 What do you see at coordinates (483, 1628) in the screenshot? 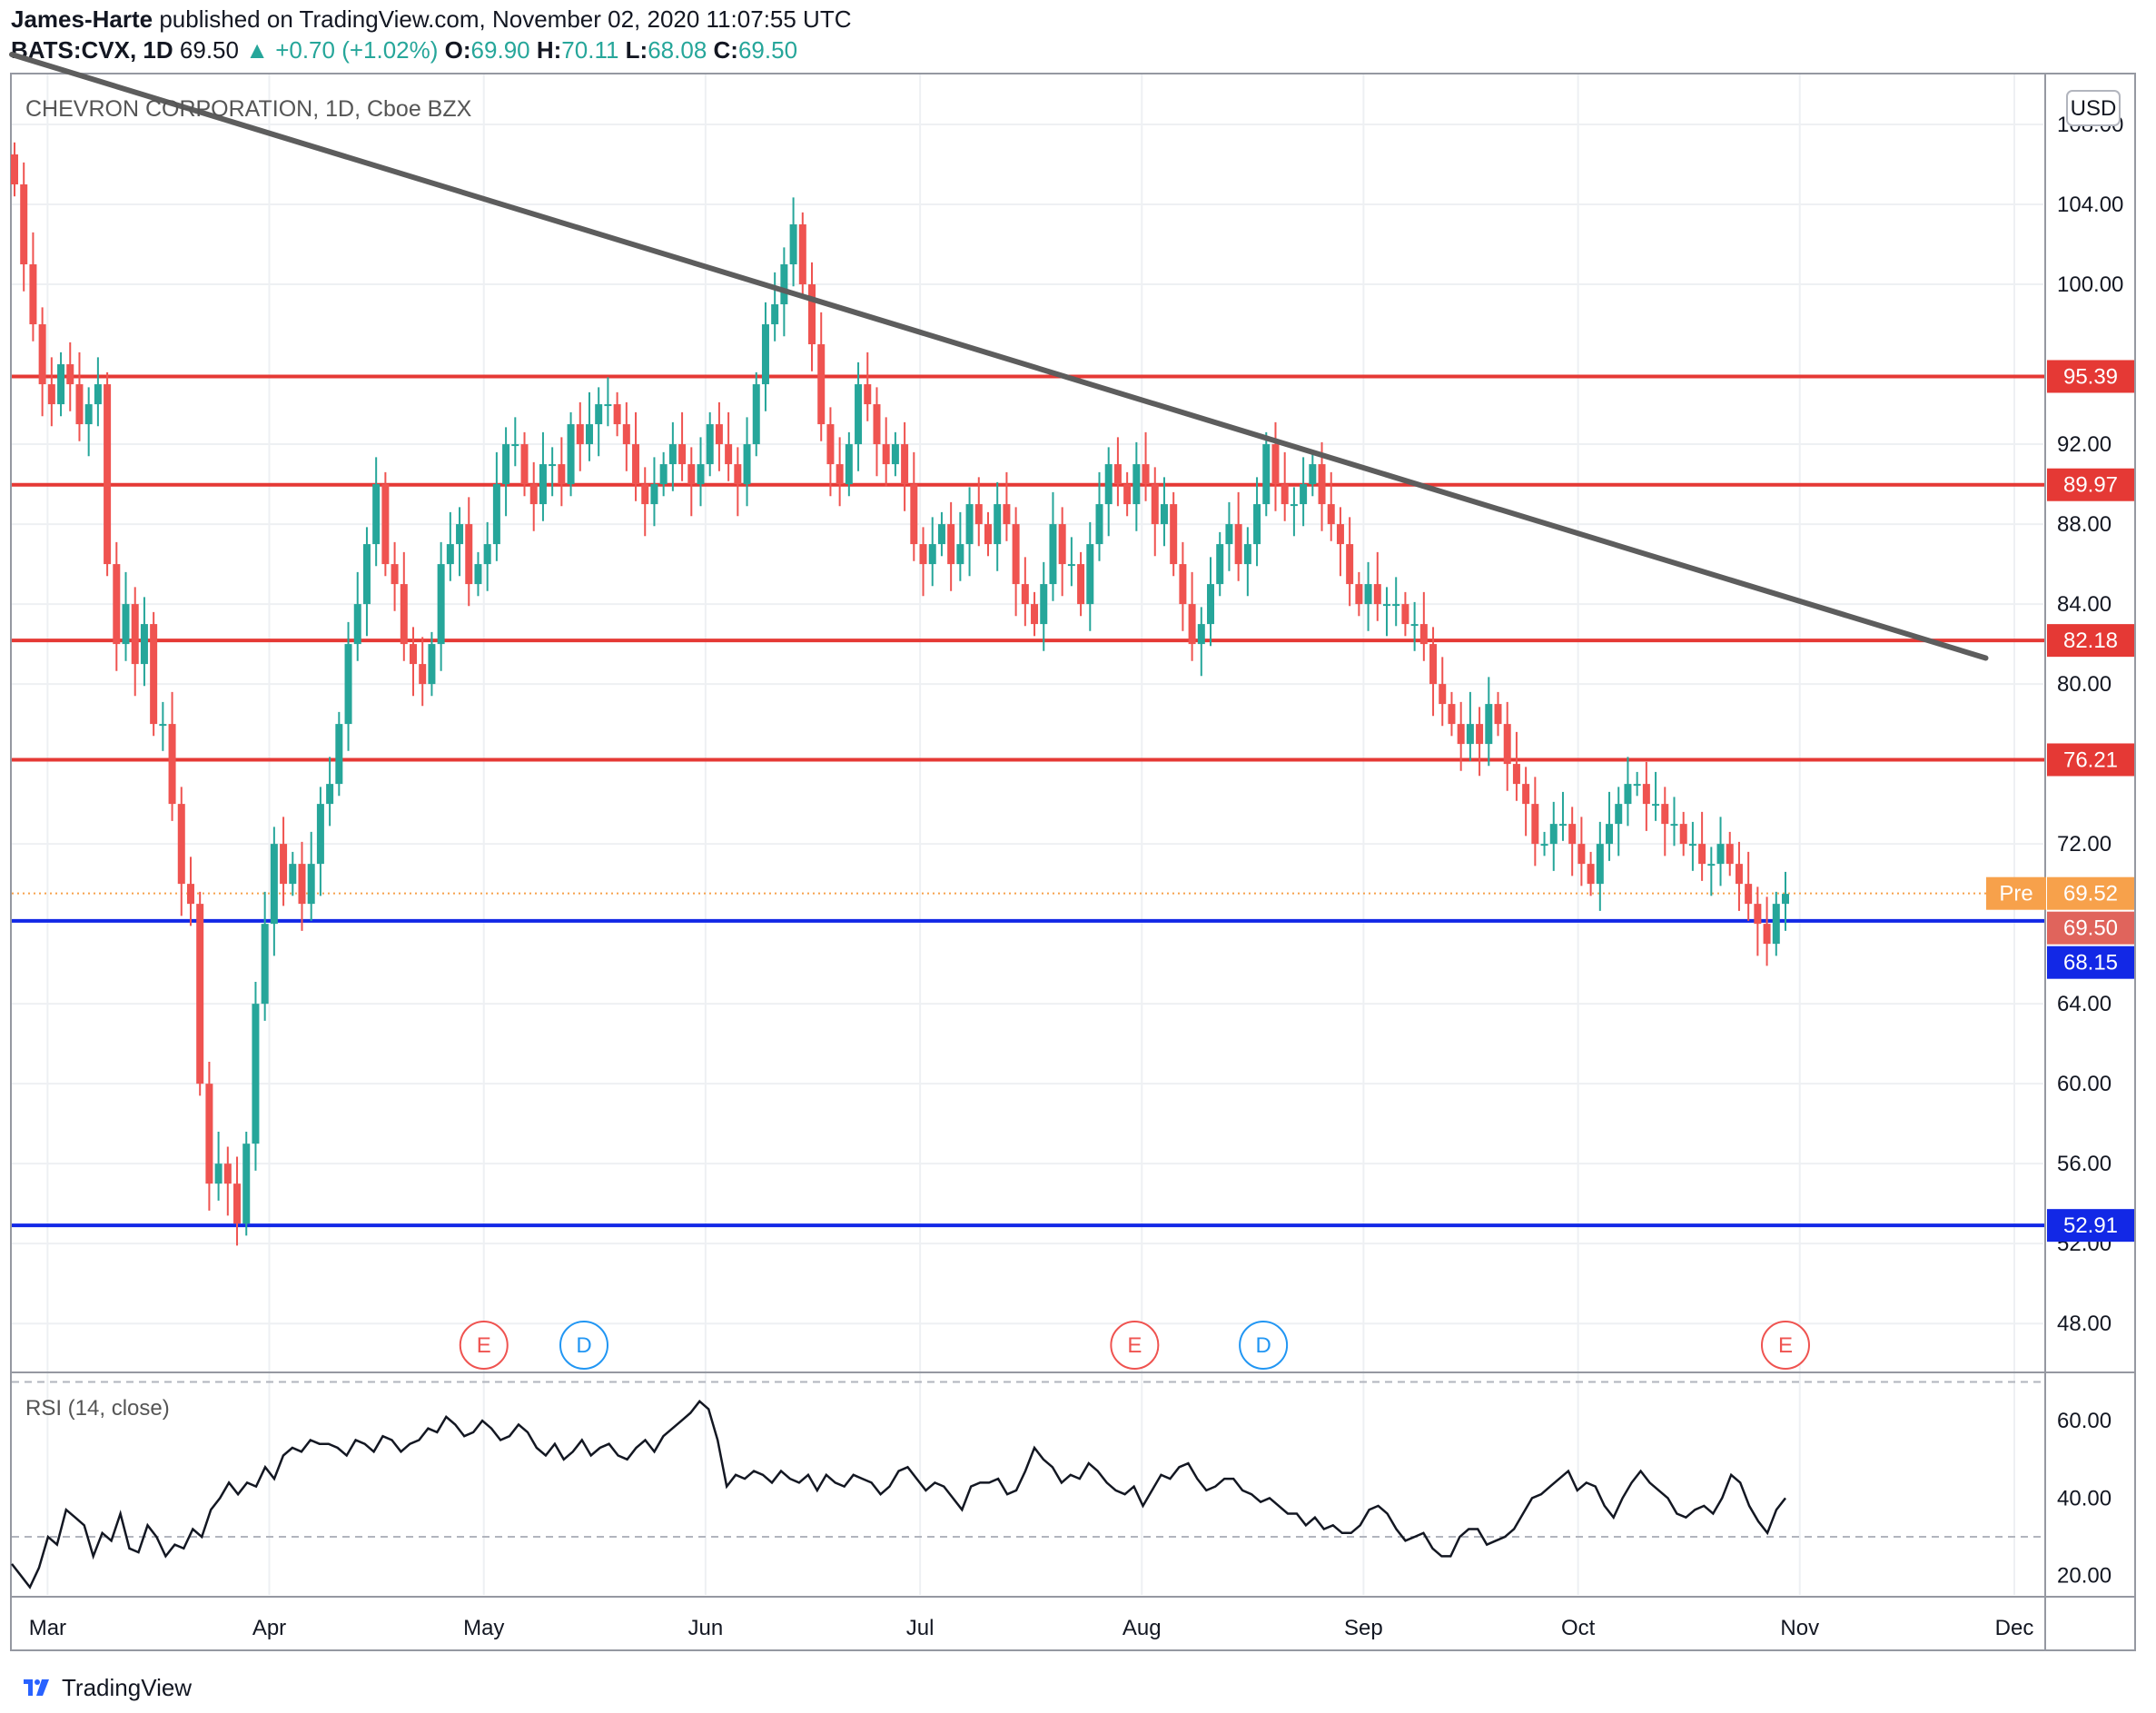
I see `time-axis-label: May` at bounding box center [483, 1628].